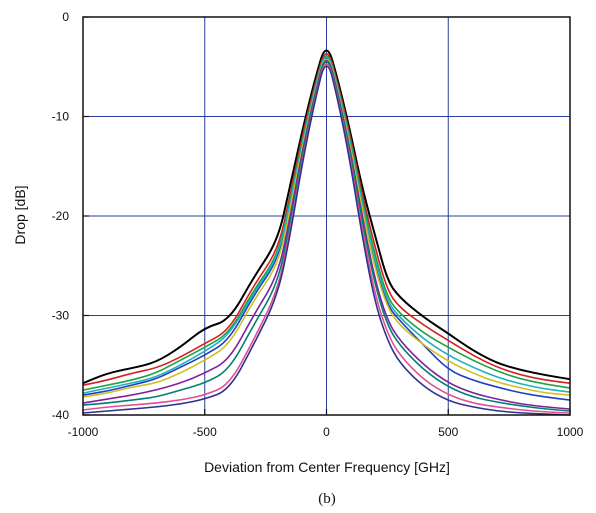  I want to click on x-tick-label: -500, so click(205, 432).